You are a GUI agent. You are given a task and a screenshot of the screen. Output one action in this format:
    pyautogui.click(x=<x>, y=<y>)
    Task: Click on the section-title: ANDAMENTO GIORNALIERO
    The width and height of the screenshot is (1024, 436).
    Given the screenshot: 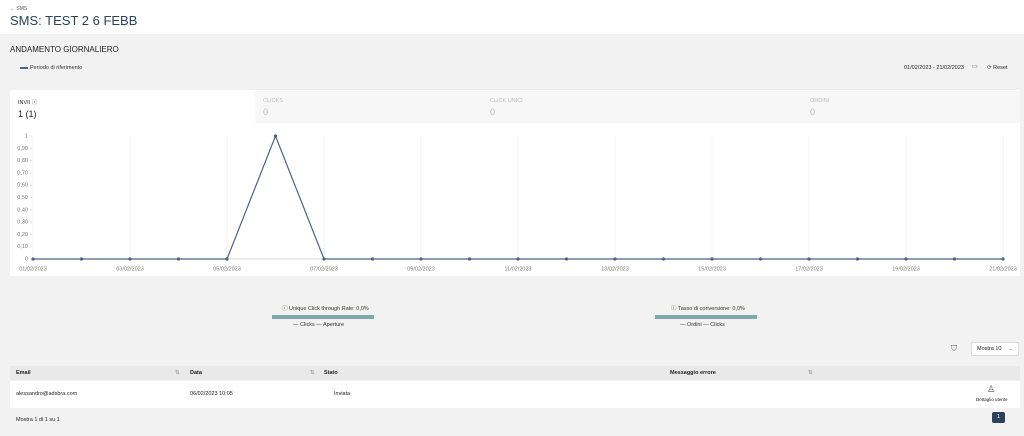 What is the action you would take?
    pyautogui.click(x=64, y=49)
    